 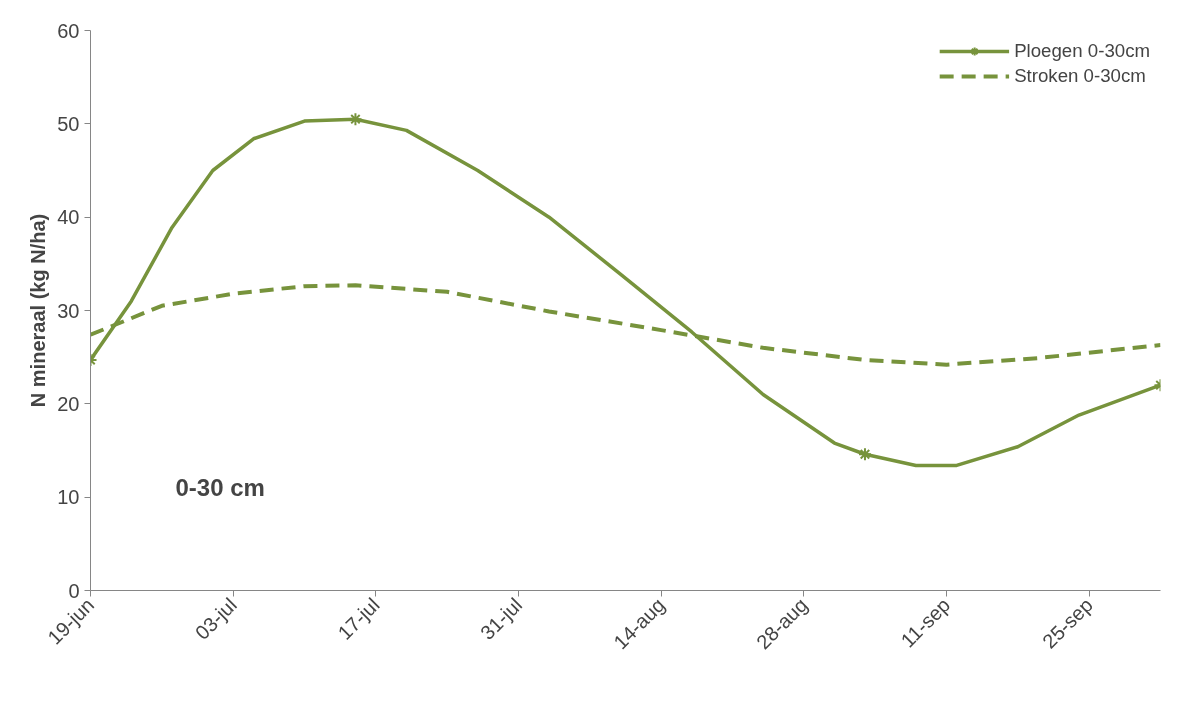 I want to click on legend-label: Stroken 0-30cm, so click(x=1080, y=76).